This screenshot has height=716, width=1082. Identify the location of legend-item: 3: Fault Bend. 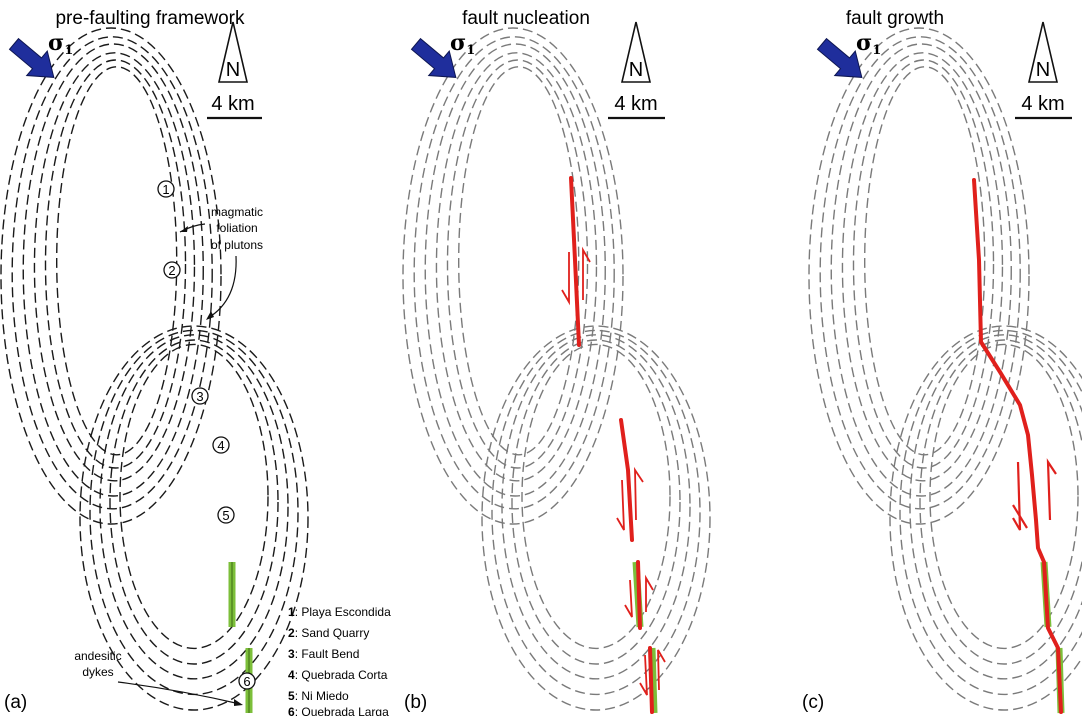
(323, 654).